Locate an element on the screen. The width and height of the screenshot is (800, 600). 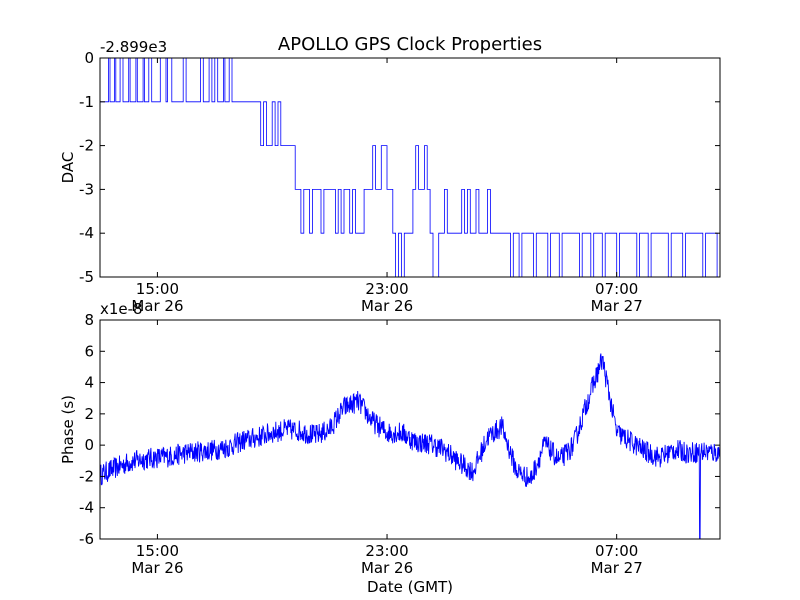
dac-ytick-label: -3 is located at coordinates (86, 189).